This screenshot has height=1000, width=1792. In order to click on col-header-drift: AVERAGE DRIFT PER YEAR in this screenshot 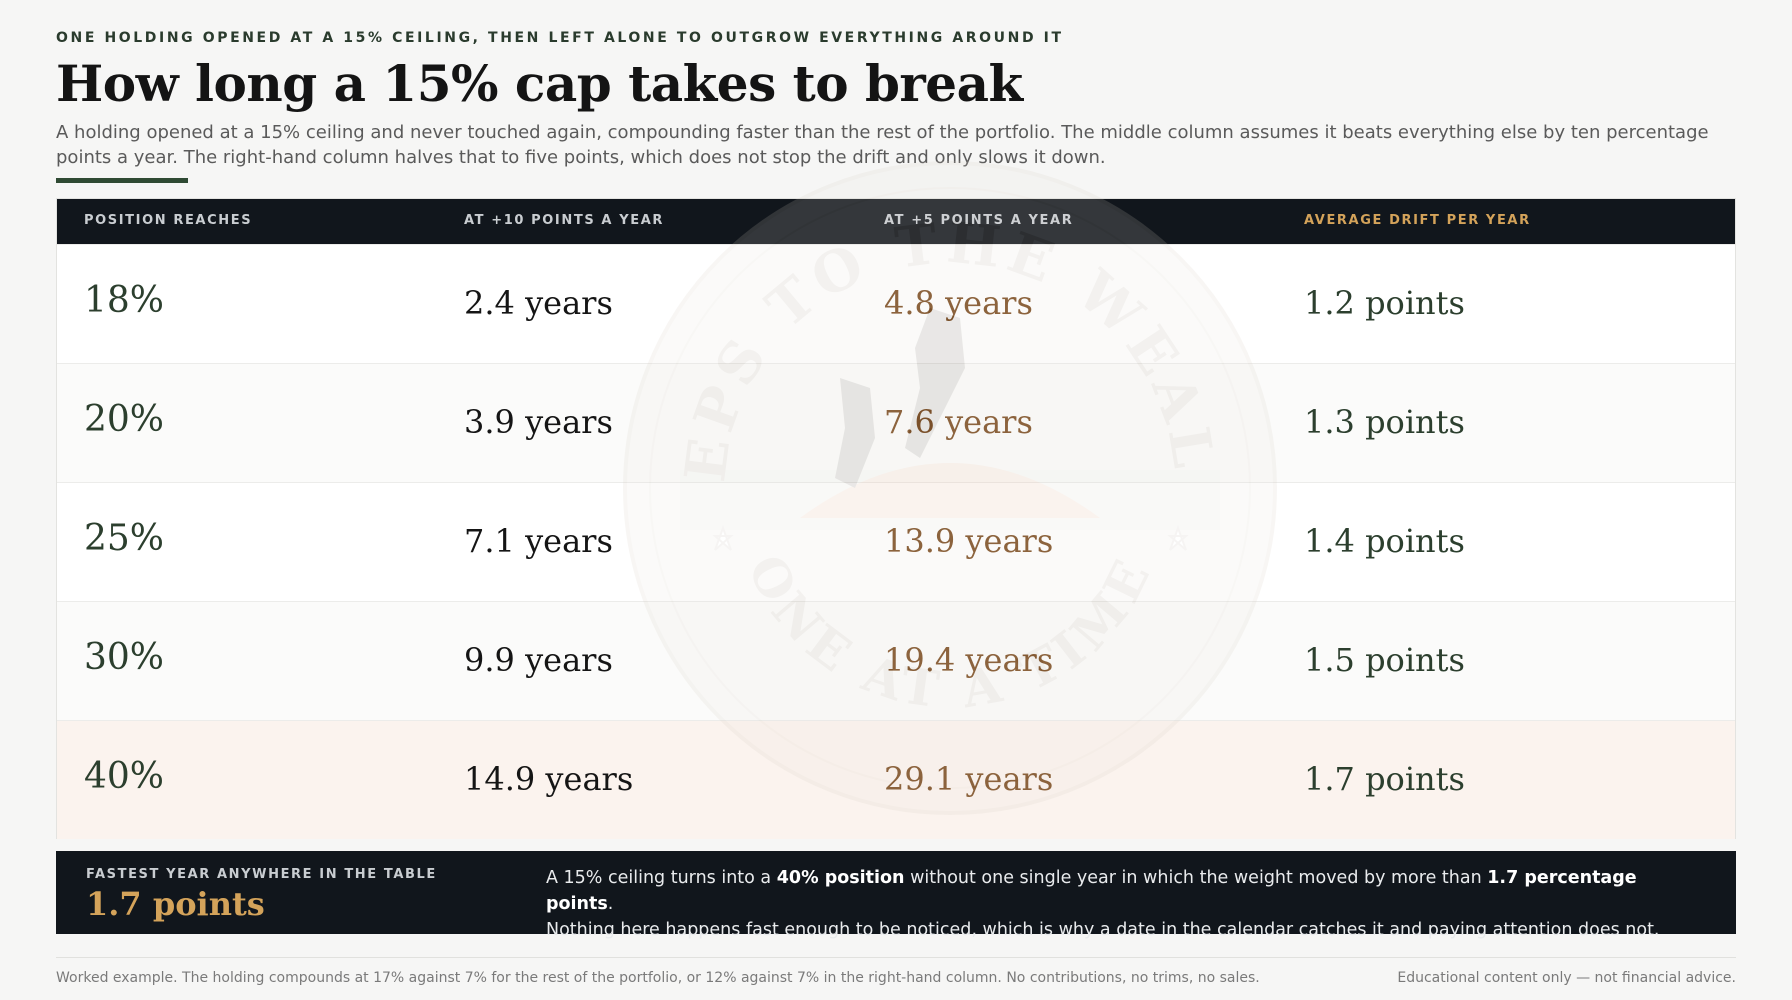, I will do `click(1417, 220)`.